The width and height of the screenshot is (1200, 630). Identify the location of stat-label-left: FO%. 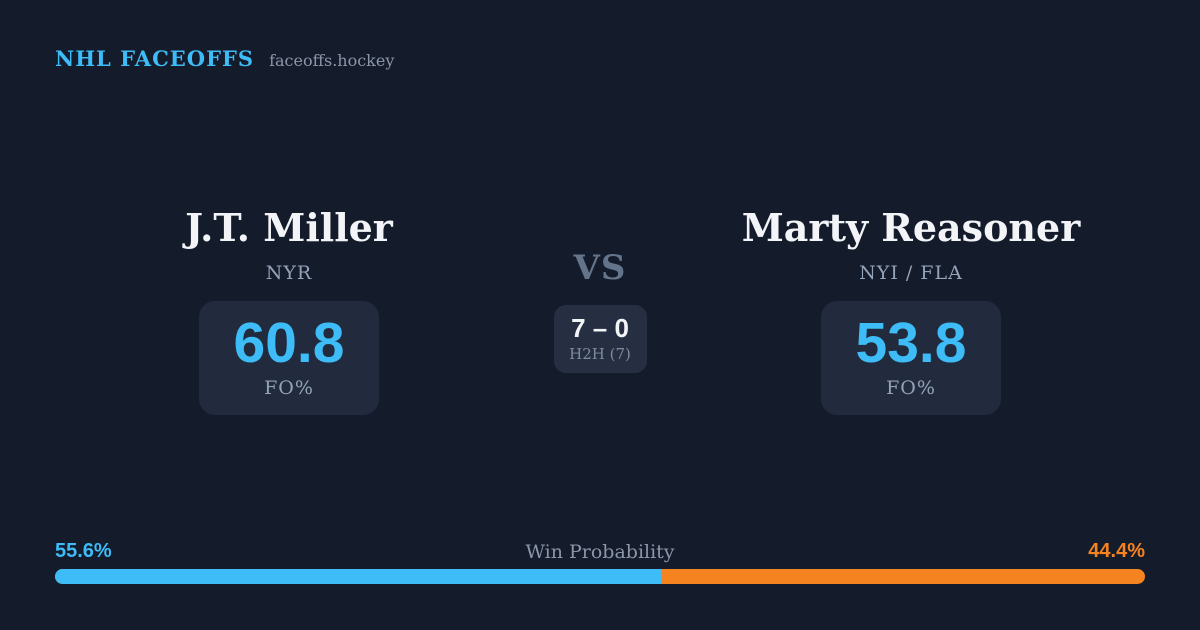
(289, 388).